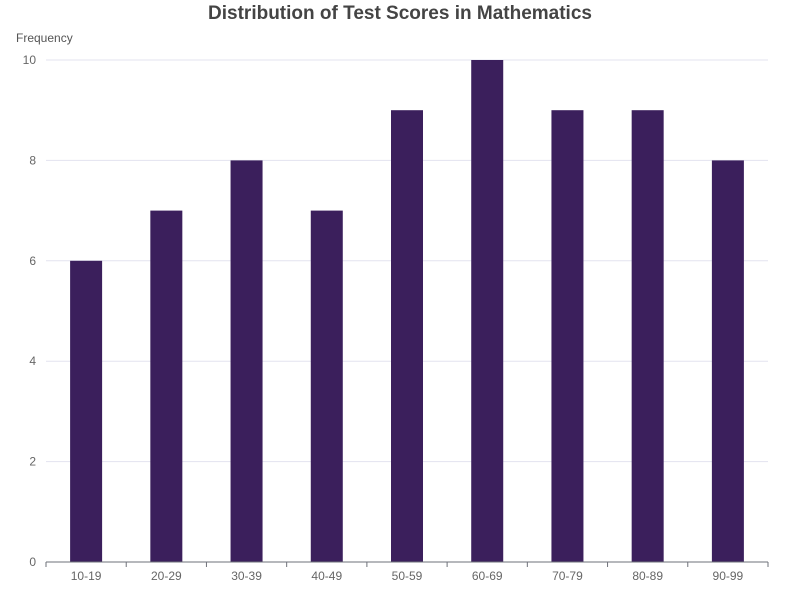 The width and height of the screenshot is (800, 600). I want to click on x-tick-label: 20-29, so click(166, 576).